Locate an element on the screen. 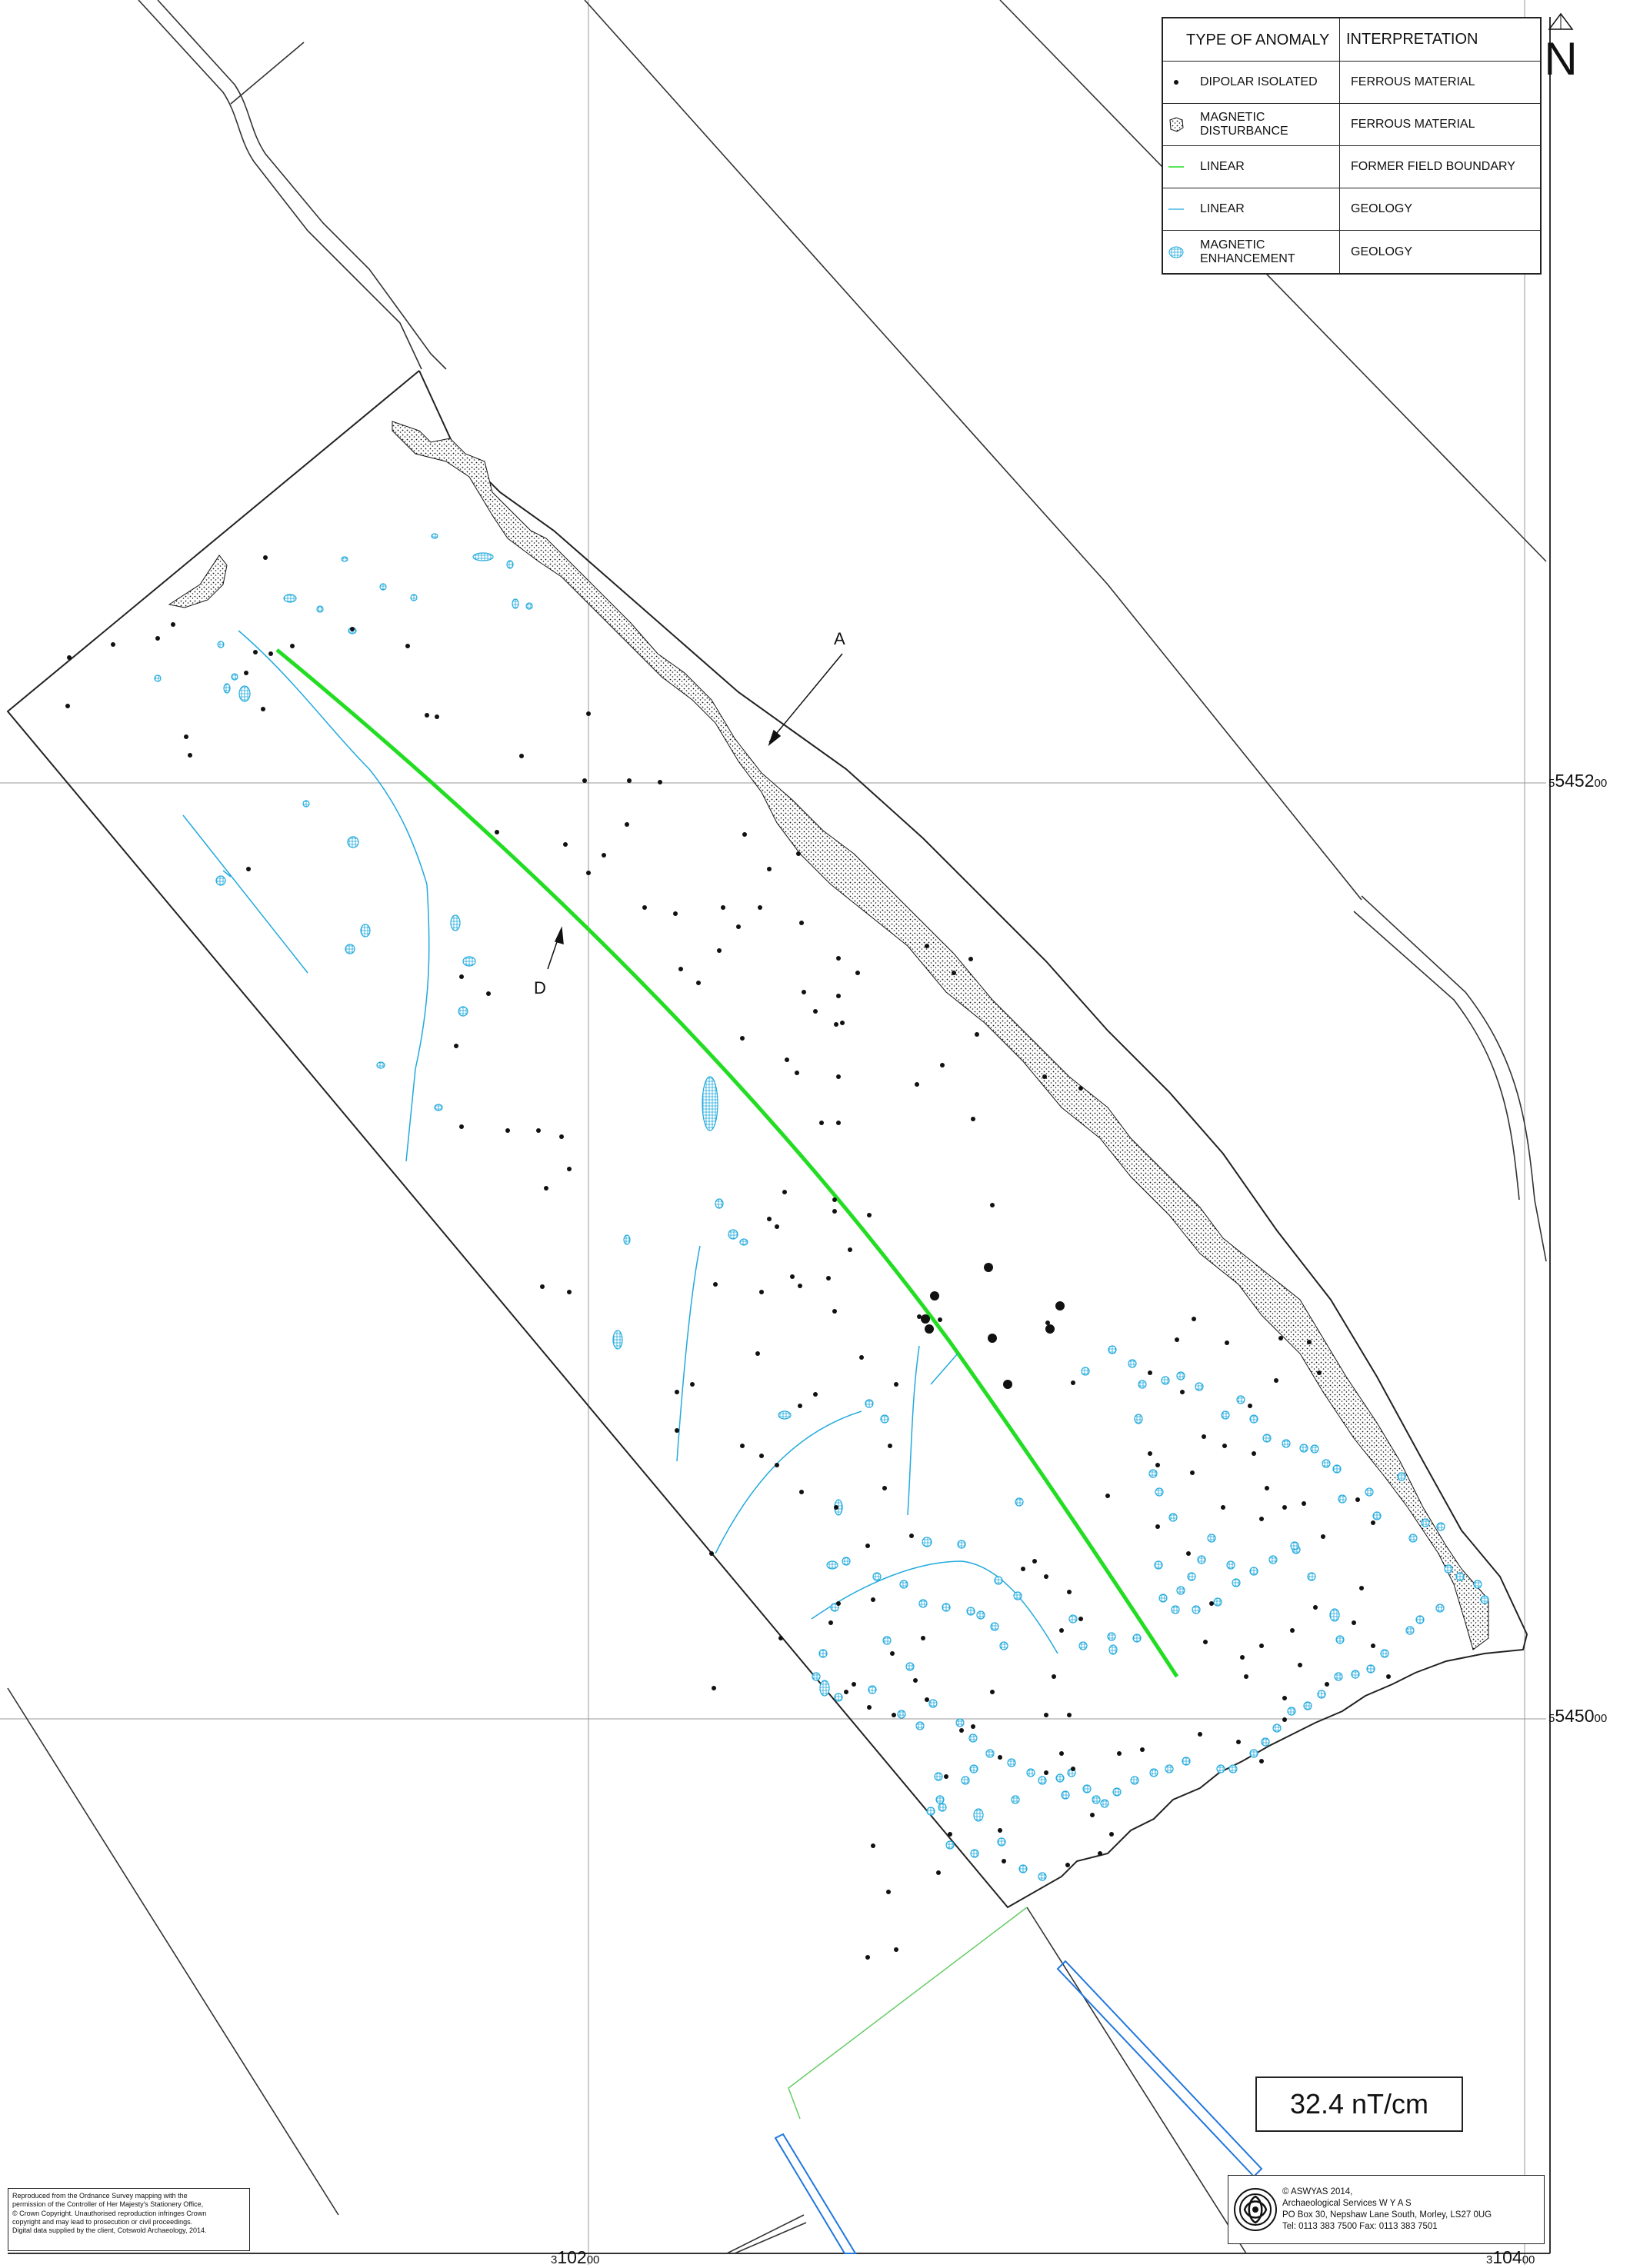 This screenshot has width=1630, height=2268. water-pipe is located at coordinates (1018, 2107).